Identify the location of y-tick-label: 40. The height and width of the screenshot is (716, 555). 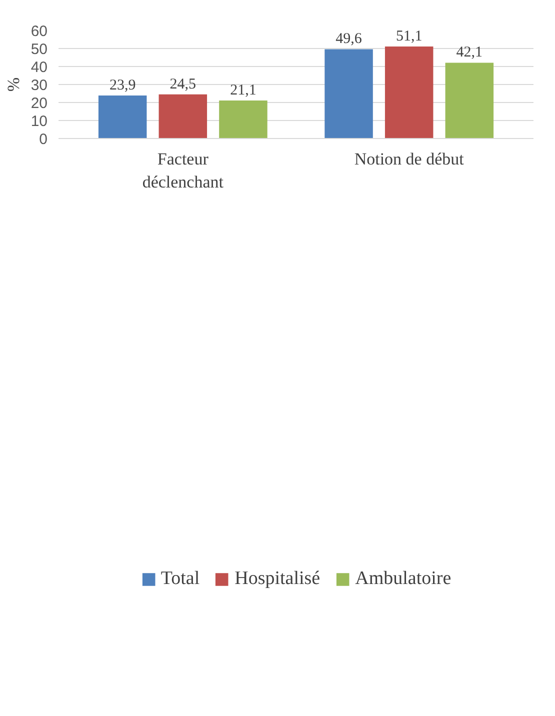
(39, 67).